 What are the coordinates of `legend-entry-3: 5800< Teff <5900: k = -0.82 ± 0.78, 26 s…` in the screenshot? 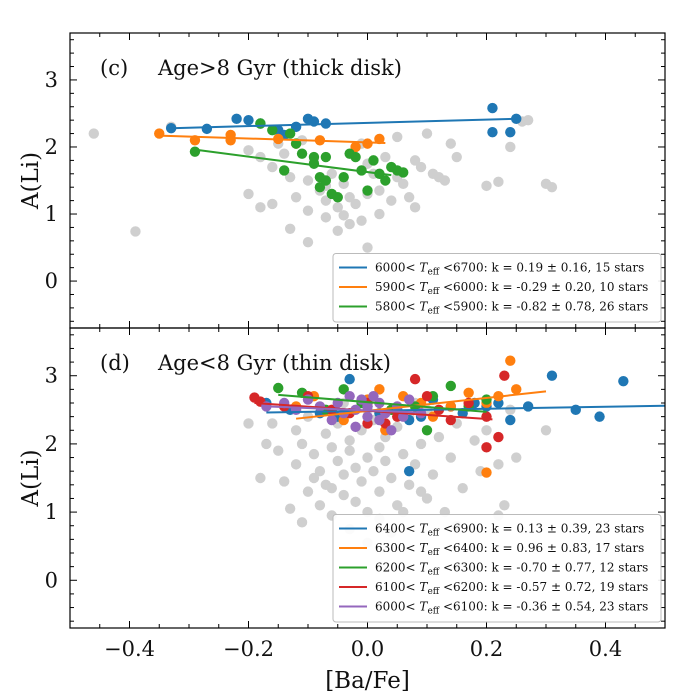 It's located at (511, 308).